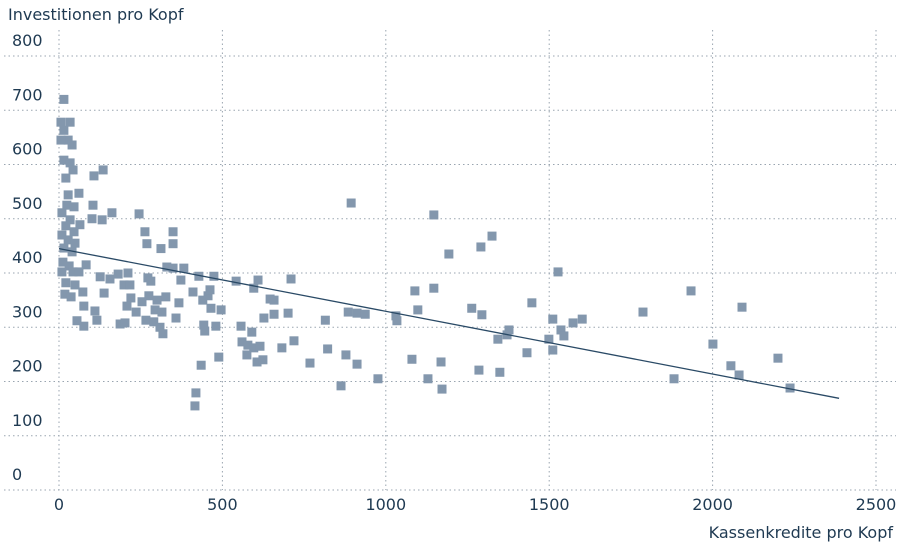  I want to click on y-tick-label: 200, so click(27, 366).